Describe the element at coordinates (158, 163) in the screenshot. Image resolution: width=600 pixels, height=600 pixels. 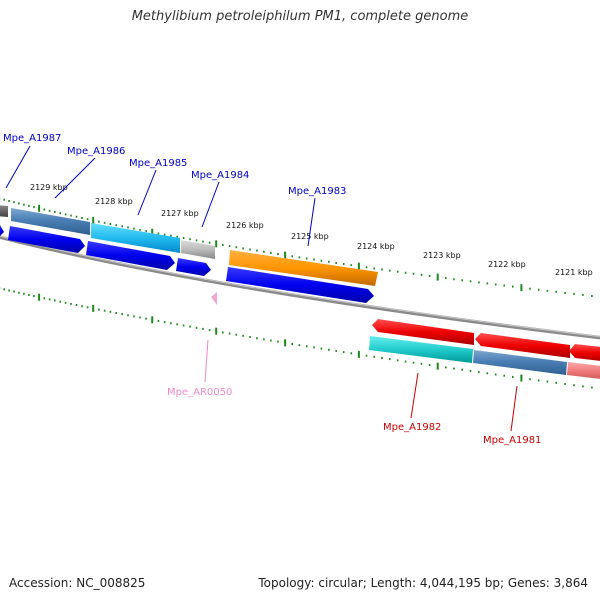
I see `gene-label-a1985: Mpe_A1985` at that location.